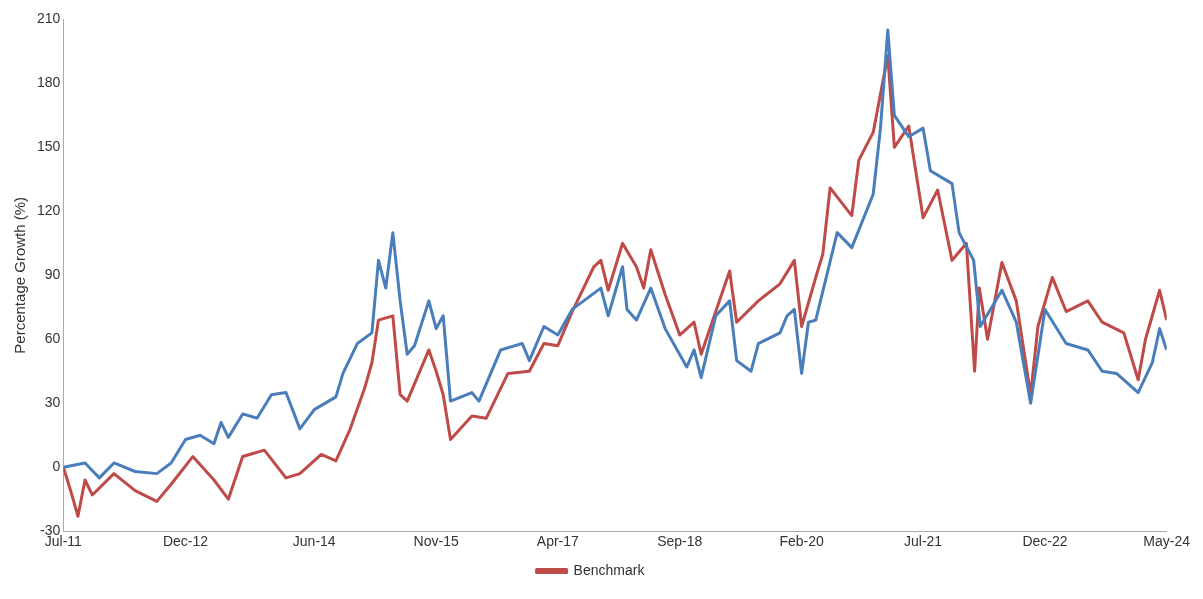 The height and width of the screenshot is (599, 1203). I want to click on y-tick-label: 180, so click(49, 82).